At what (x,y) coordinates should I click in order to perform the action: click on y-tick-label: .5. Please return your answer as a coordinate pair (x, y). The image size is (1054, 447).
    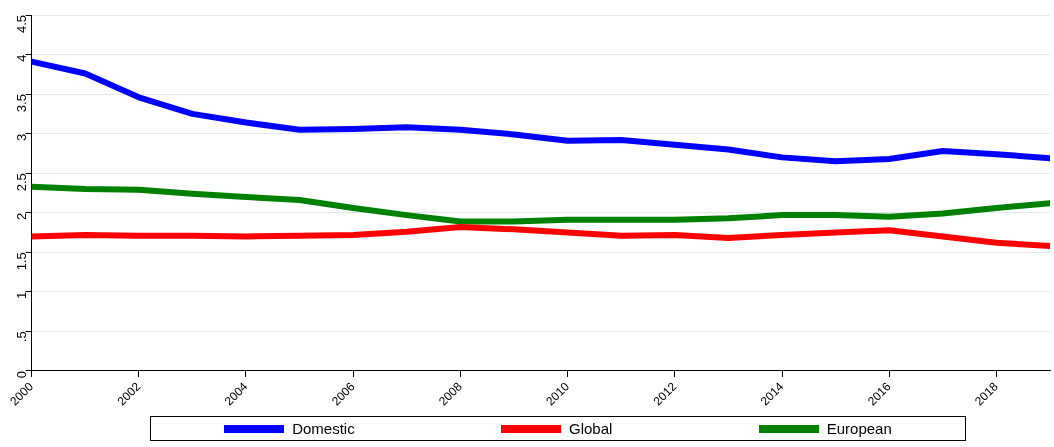
    Looking at the image, I should click on (22, 337).